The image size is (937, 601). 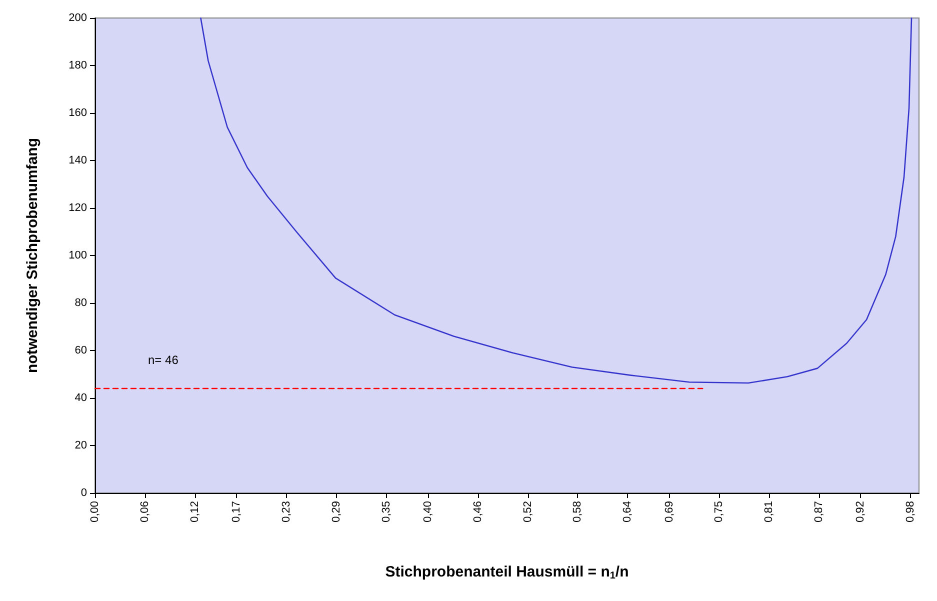 I want to click on y-tick-label: 100, so click(x=77, y=256).